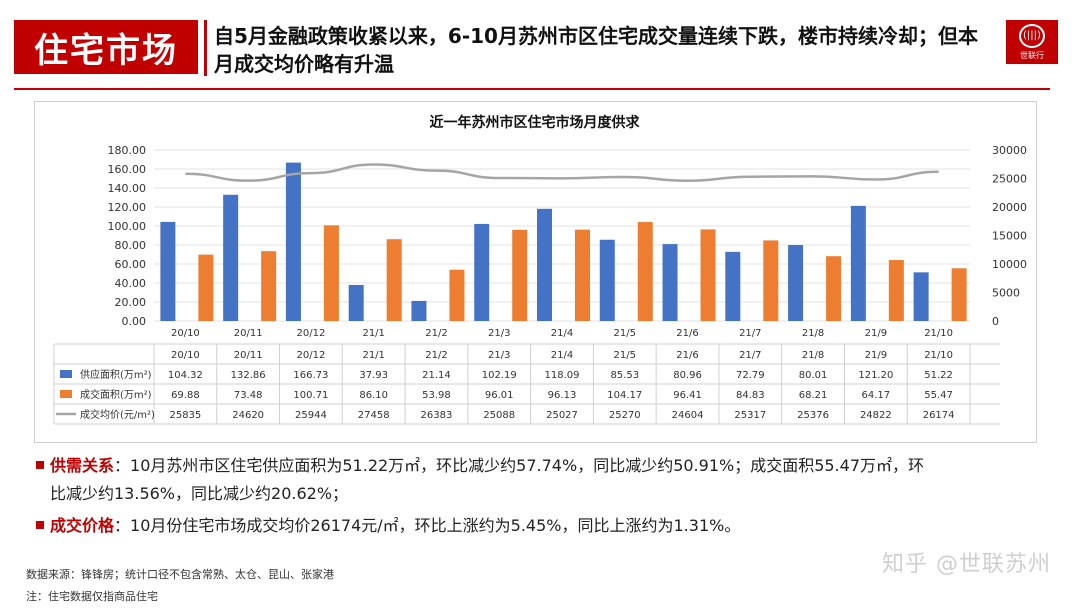 This screenshot has width=1080, height=608. I want to click on section-title: 住宅市场, so click(106, 47).